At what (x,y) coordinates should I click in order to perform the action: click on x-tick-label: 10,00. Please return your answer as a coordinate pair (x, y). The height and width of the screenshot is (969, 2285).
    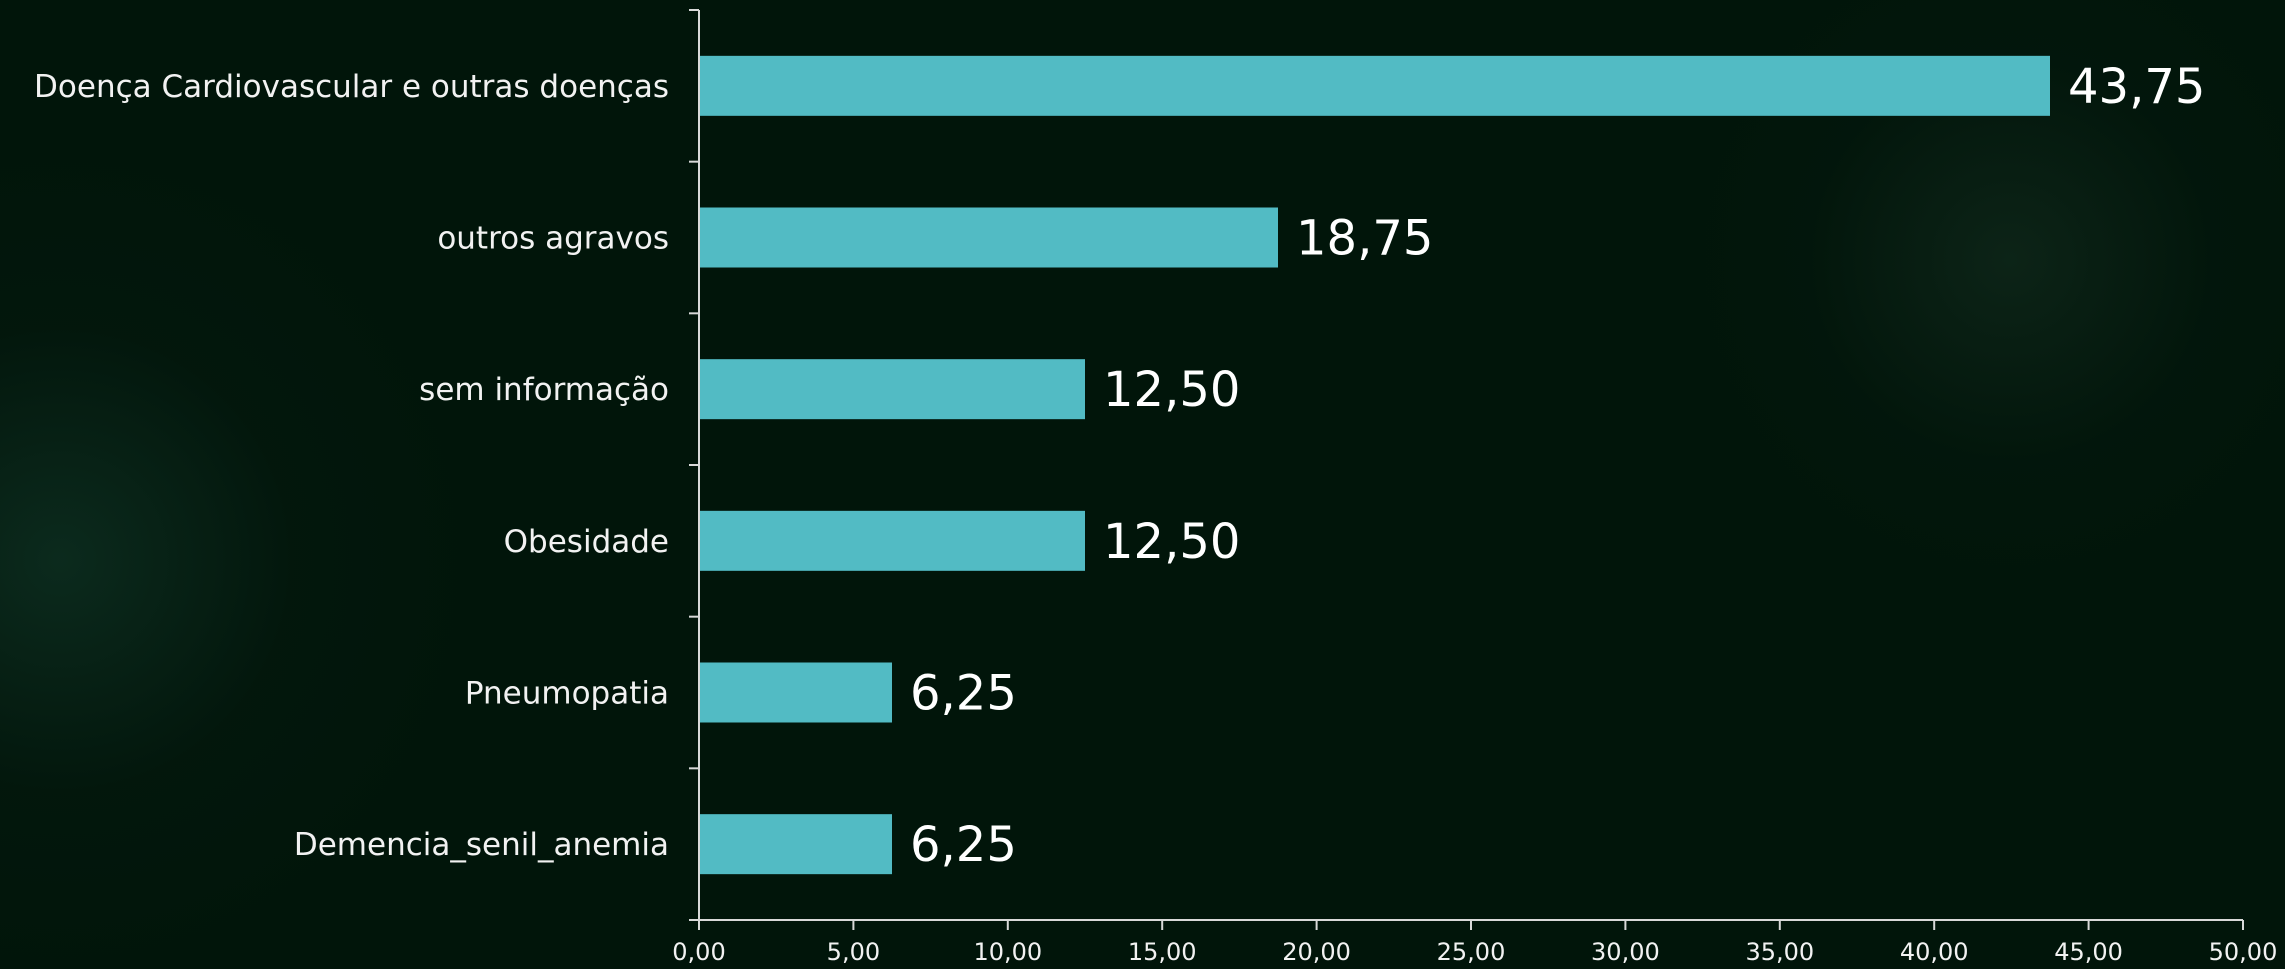
    Looking at the image, I should click on (1007, 952).